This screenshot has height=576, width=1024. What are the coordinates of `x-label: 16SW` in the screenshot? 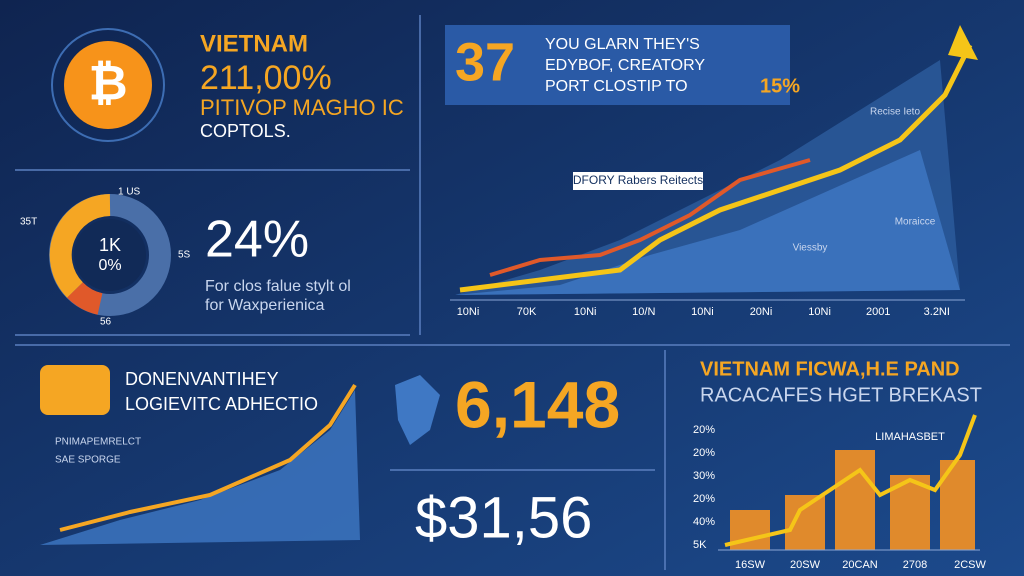 It's located at (750, 565).